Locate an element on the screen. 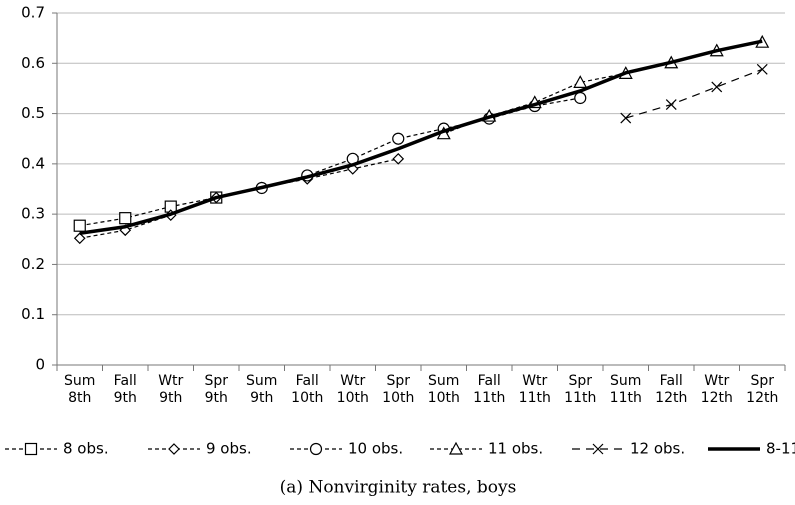 This screenshot has width=795, height=505. legend-label: 8 obs. is located at coordinates (86, 449).